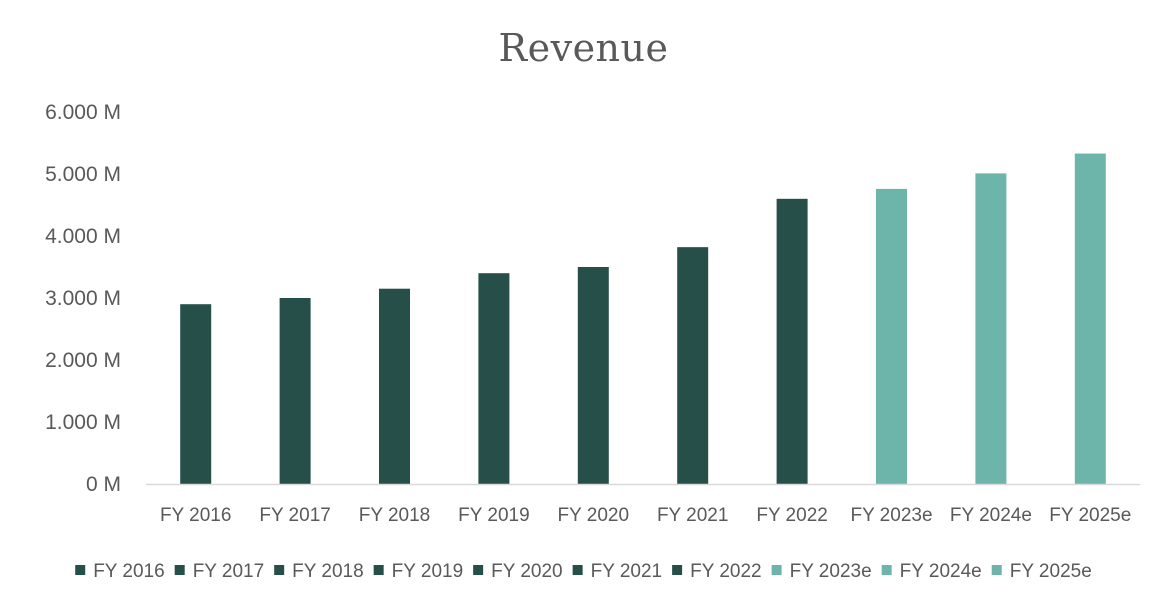 The width and height of the screenshot is (1167, 608). I want to click on legend-label: FY 2024e, so click(941, 571).